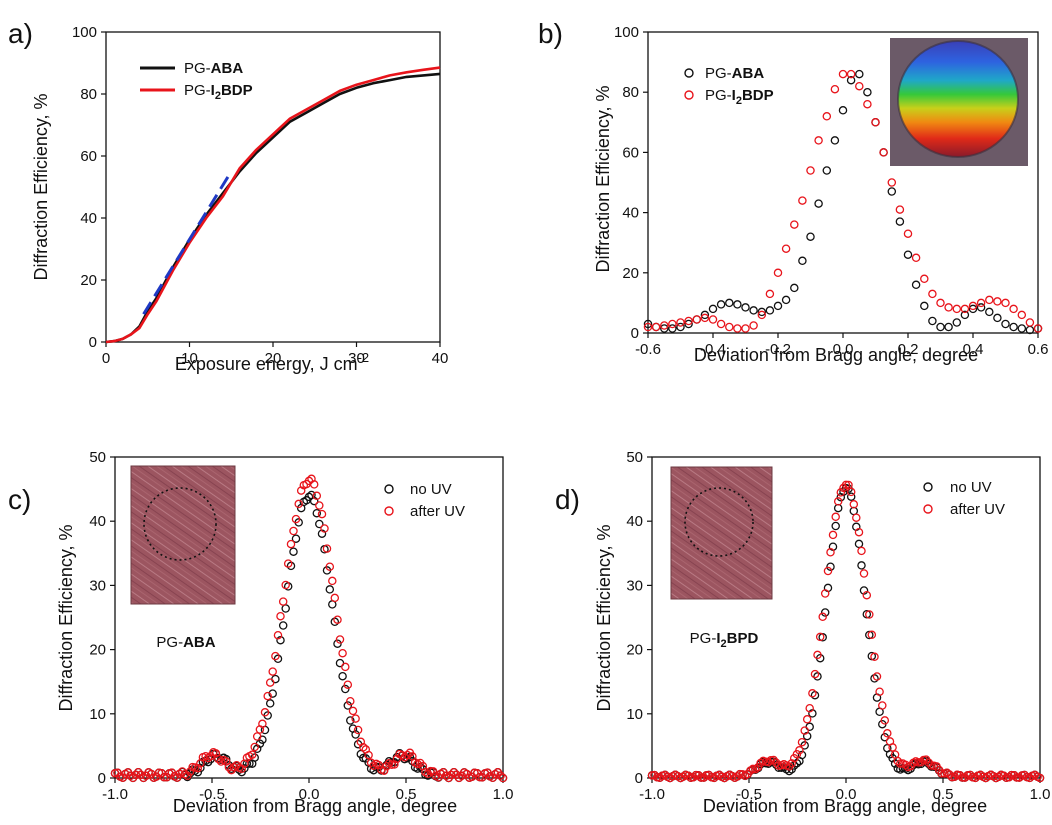  I want to click on panel-a-xlabel-text: Exposure energy, J cm, so click(266, 364).